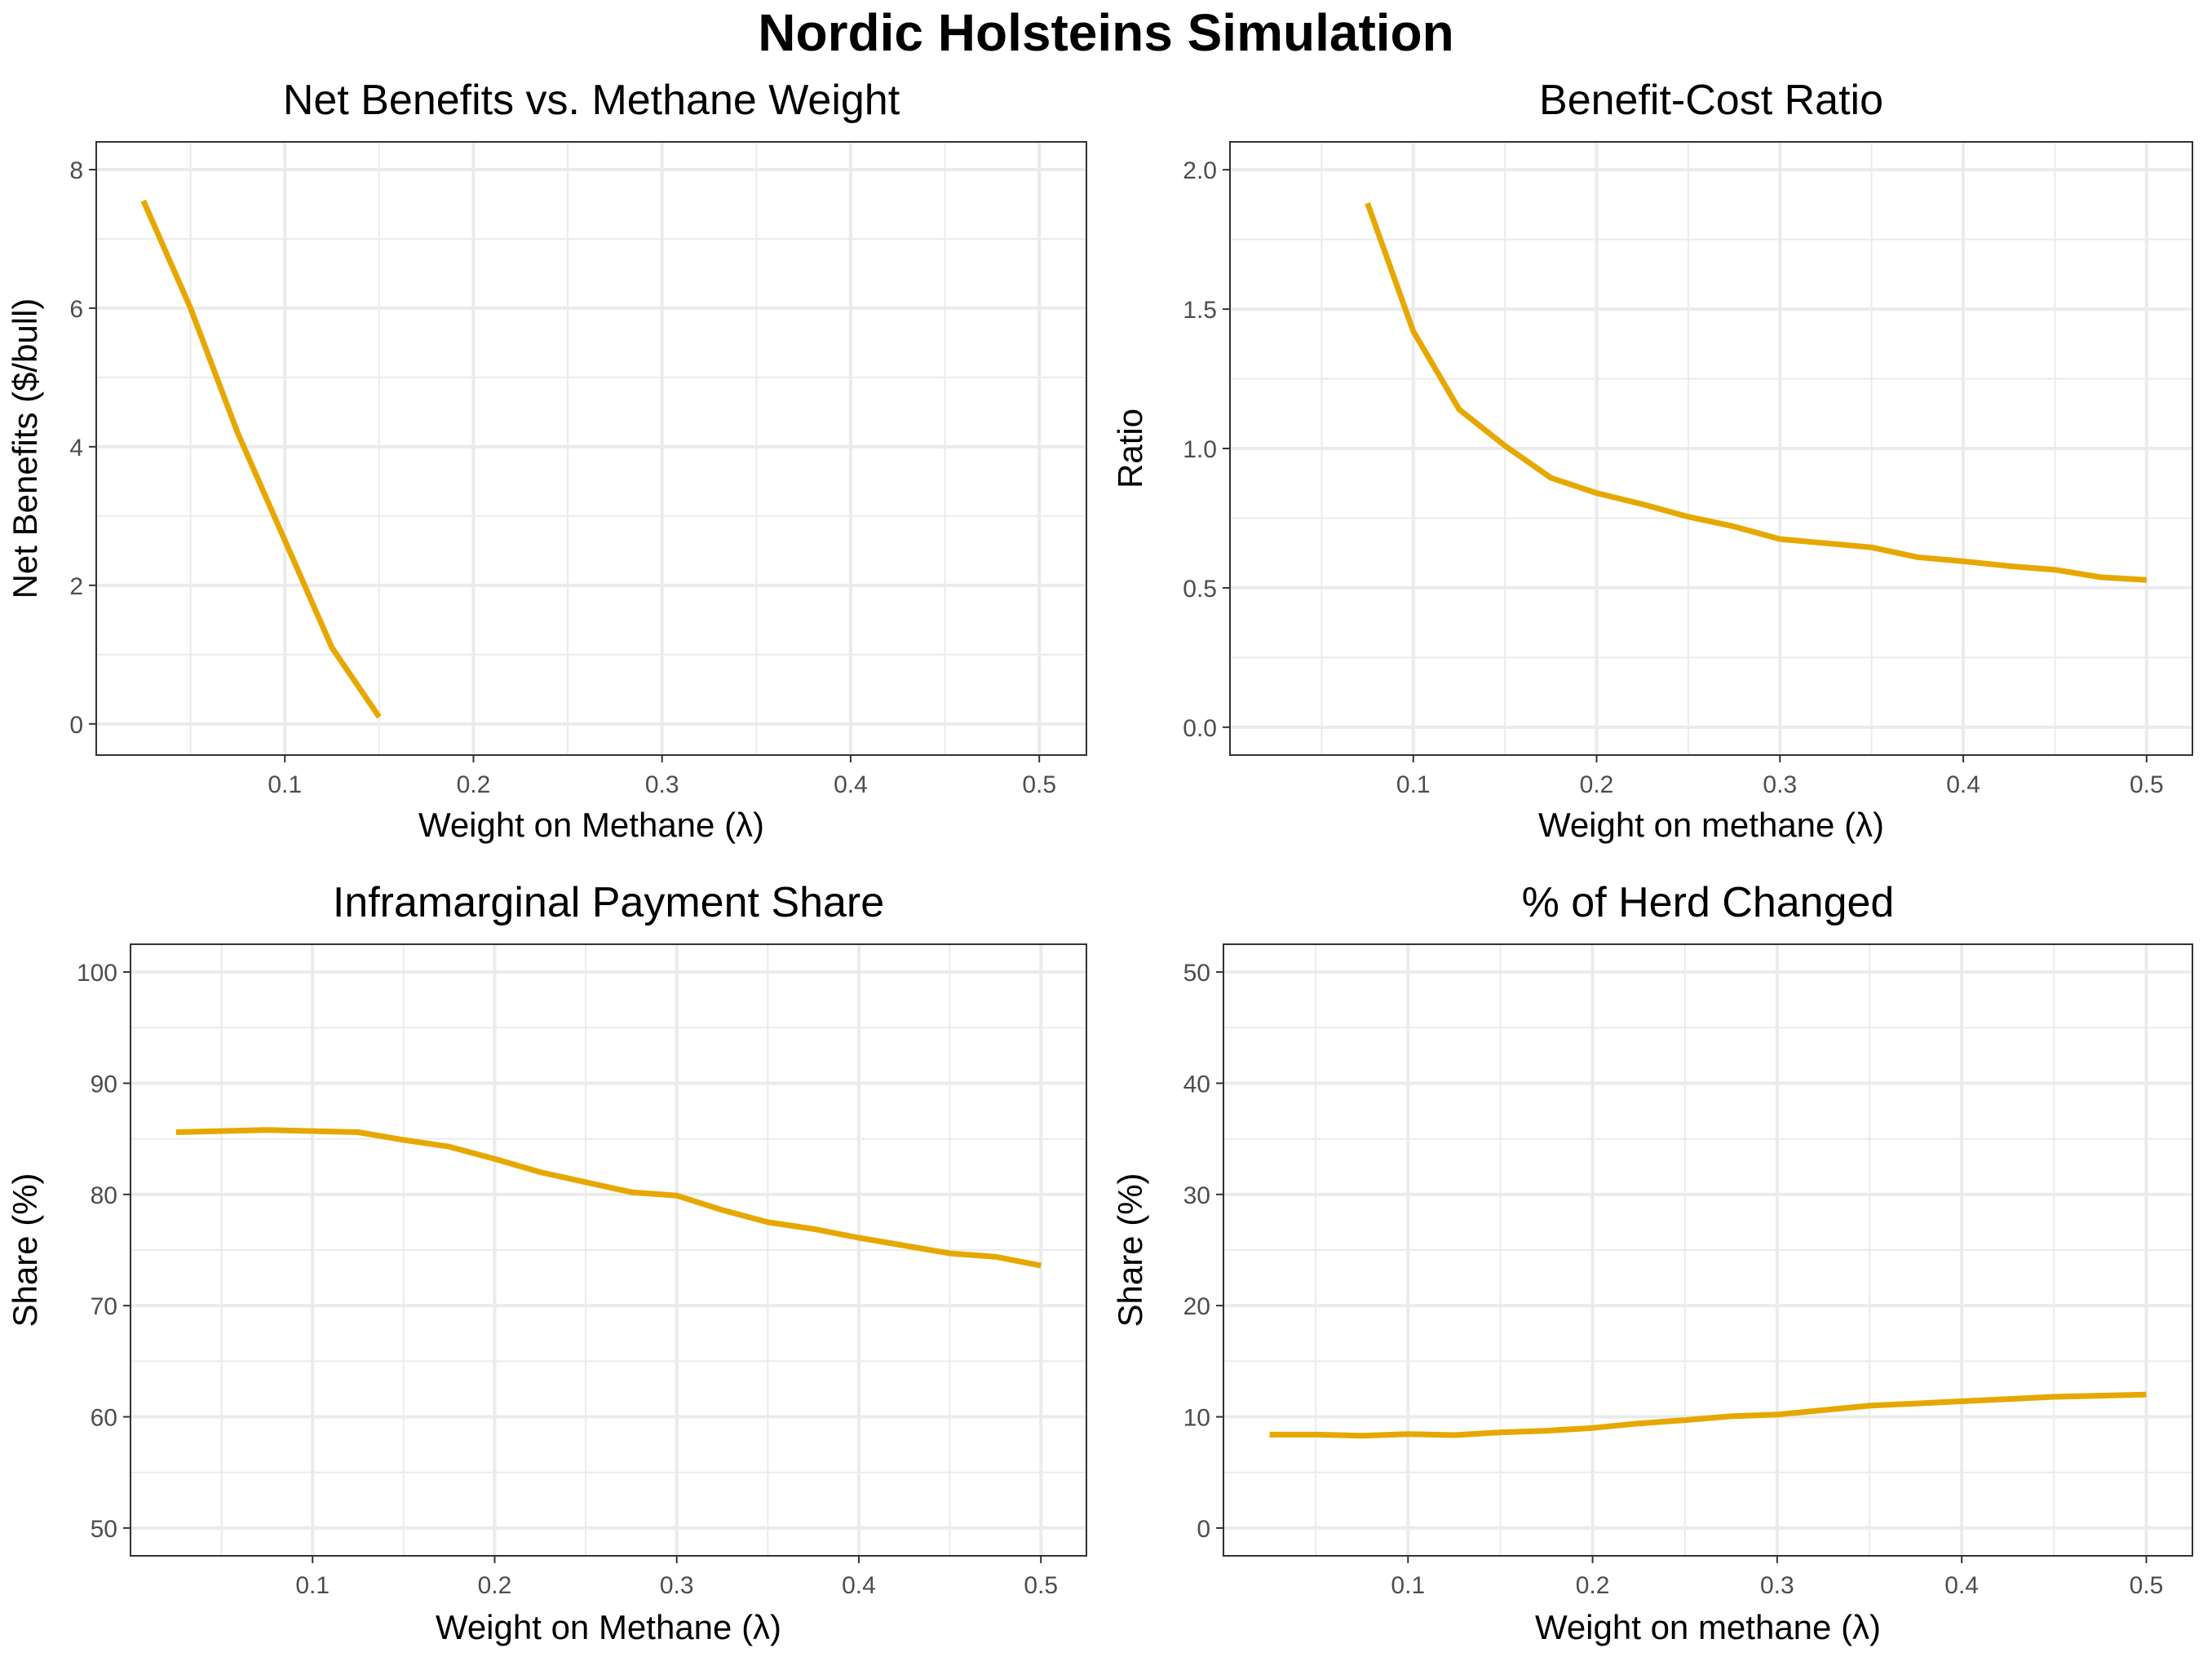 The width and height of the screenshot is (2212, 1661). What do you see at coordinates (104, 1195) in the screenshot?
I see `y-tick-label: 80` at bounding box center [104, 1195].